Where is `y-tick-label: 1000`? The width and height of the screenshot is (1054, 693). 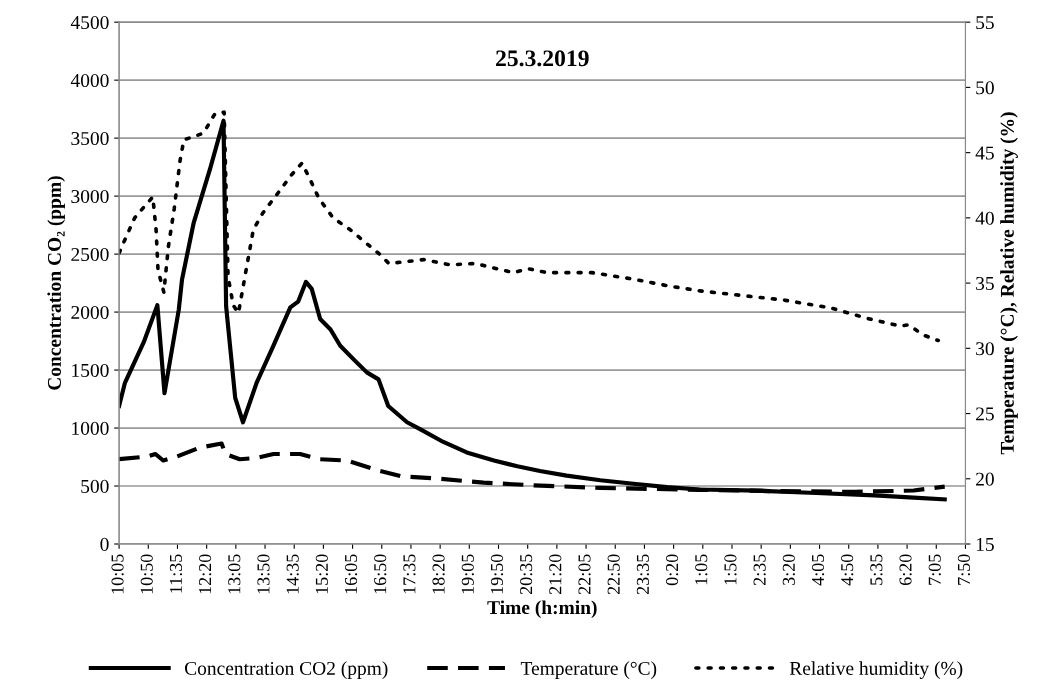
y-tick-label: 1000 is located at coordinates (90, 428).